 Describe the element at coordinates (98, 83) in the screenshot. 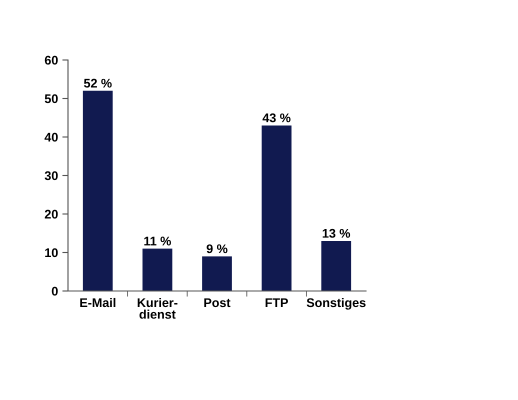

I see `data-label: 52 %` at that location.